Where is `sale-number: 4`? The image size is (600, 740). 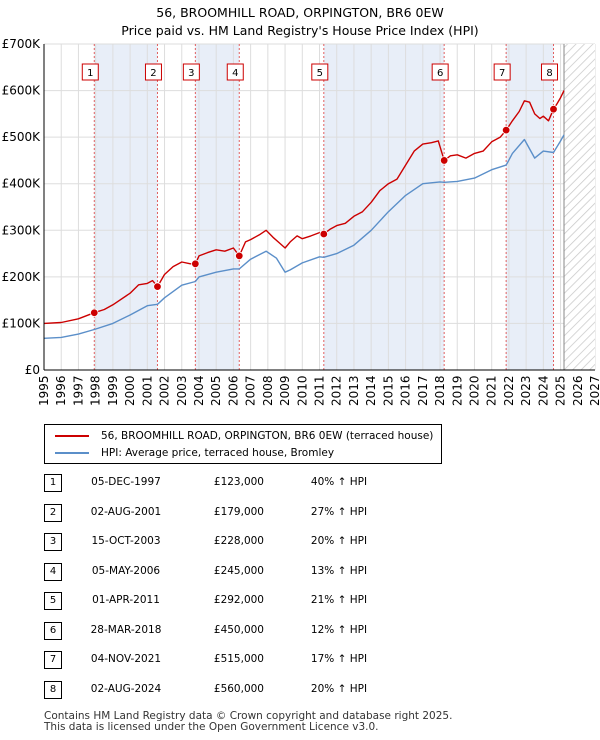 sale-number: 4 is located at coordinates (53, 571).